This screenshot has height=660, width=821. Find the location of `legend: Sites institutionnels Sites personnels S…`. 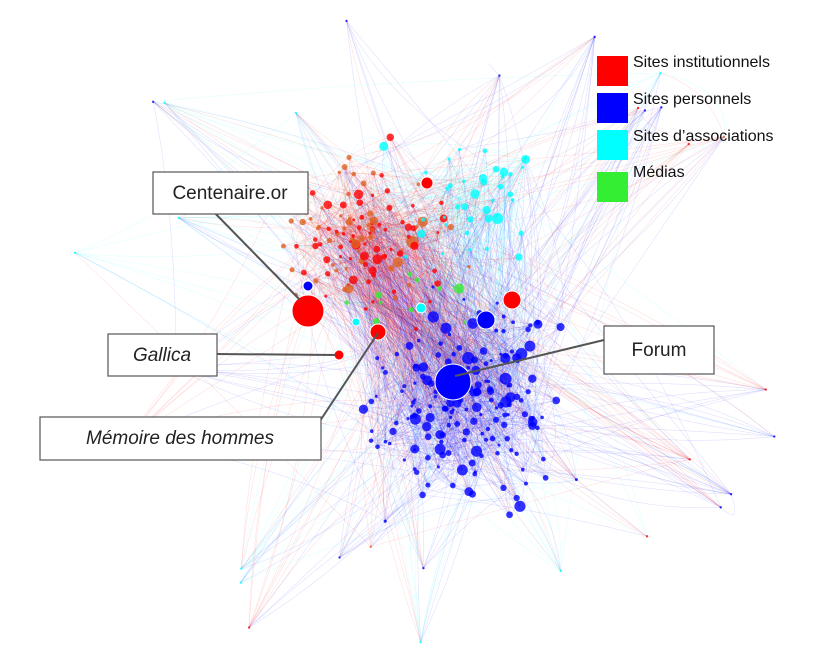

legend: Sites institutionnels Sites personnels S… is located at coordinates (685, 128).